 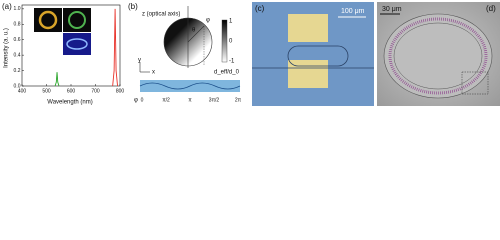 I want to click on x-tick-label: 500, so click(x=46, y=91).